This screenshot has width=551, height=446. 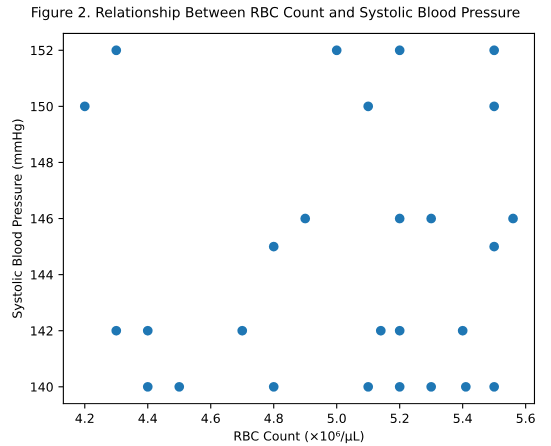 What do you see at coordinates (463, 419) in the screenshot?
I see `x-tick-label: 5.4` at bounding box center [463, 419].